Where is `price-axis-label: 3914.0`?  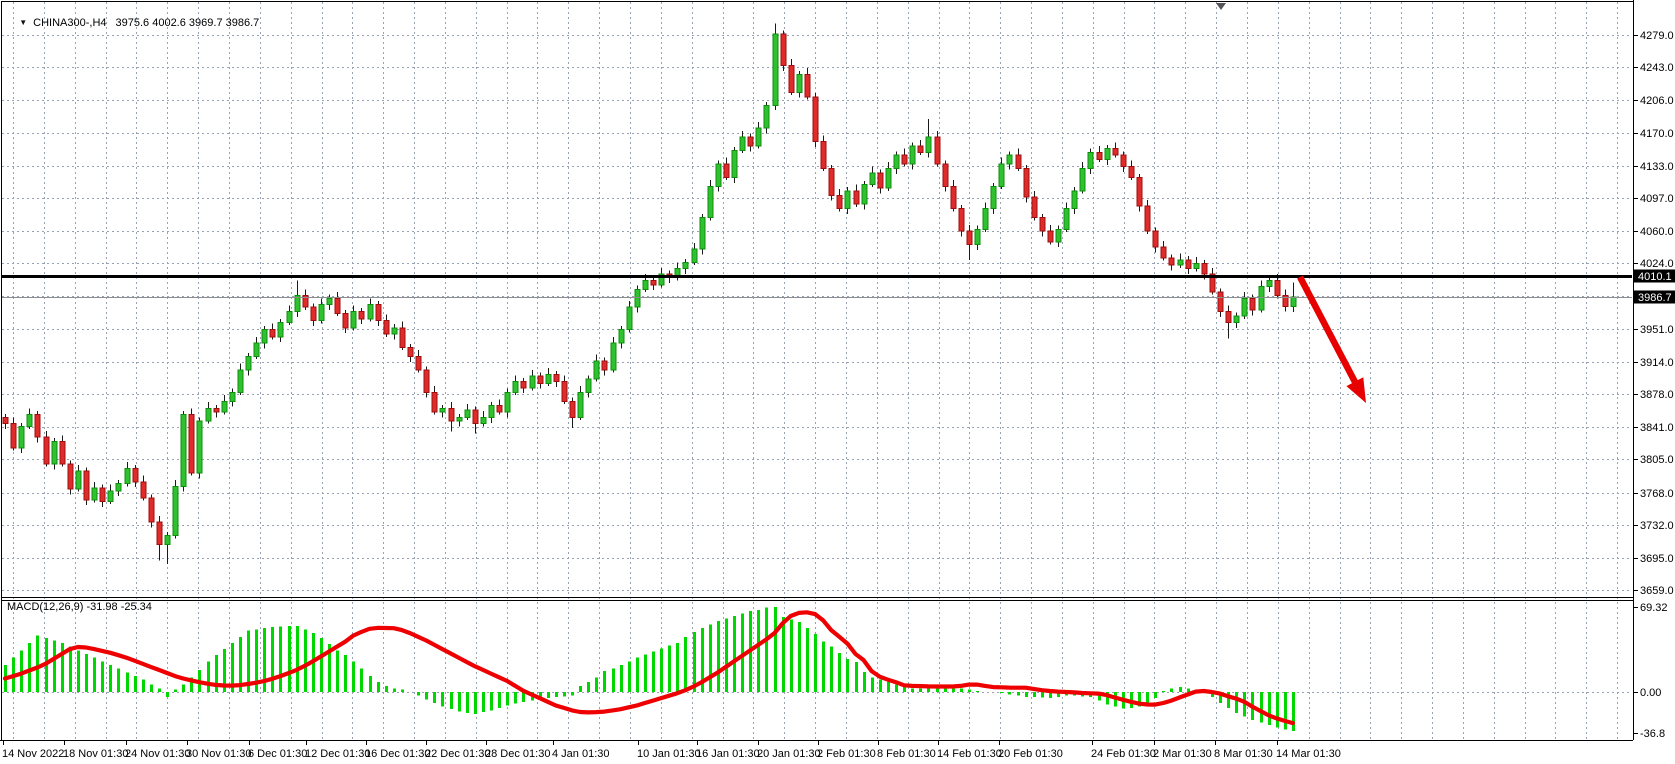
price-axis-label: 3914.0 is located at coordinates (1657, 363).